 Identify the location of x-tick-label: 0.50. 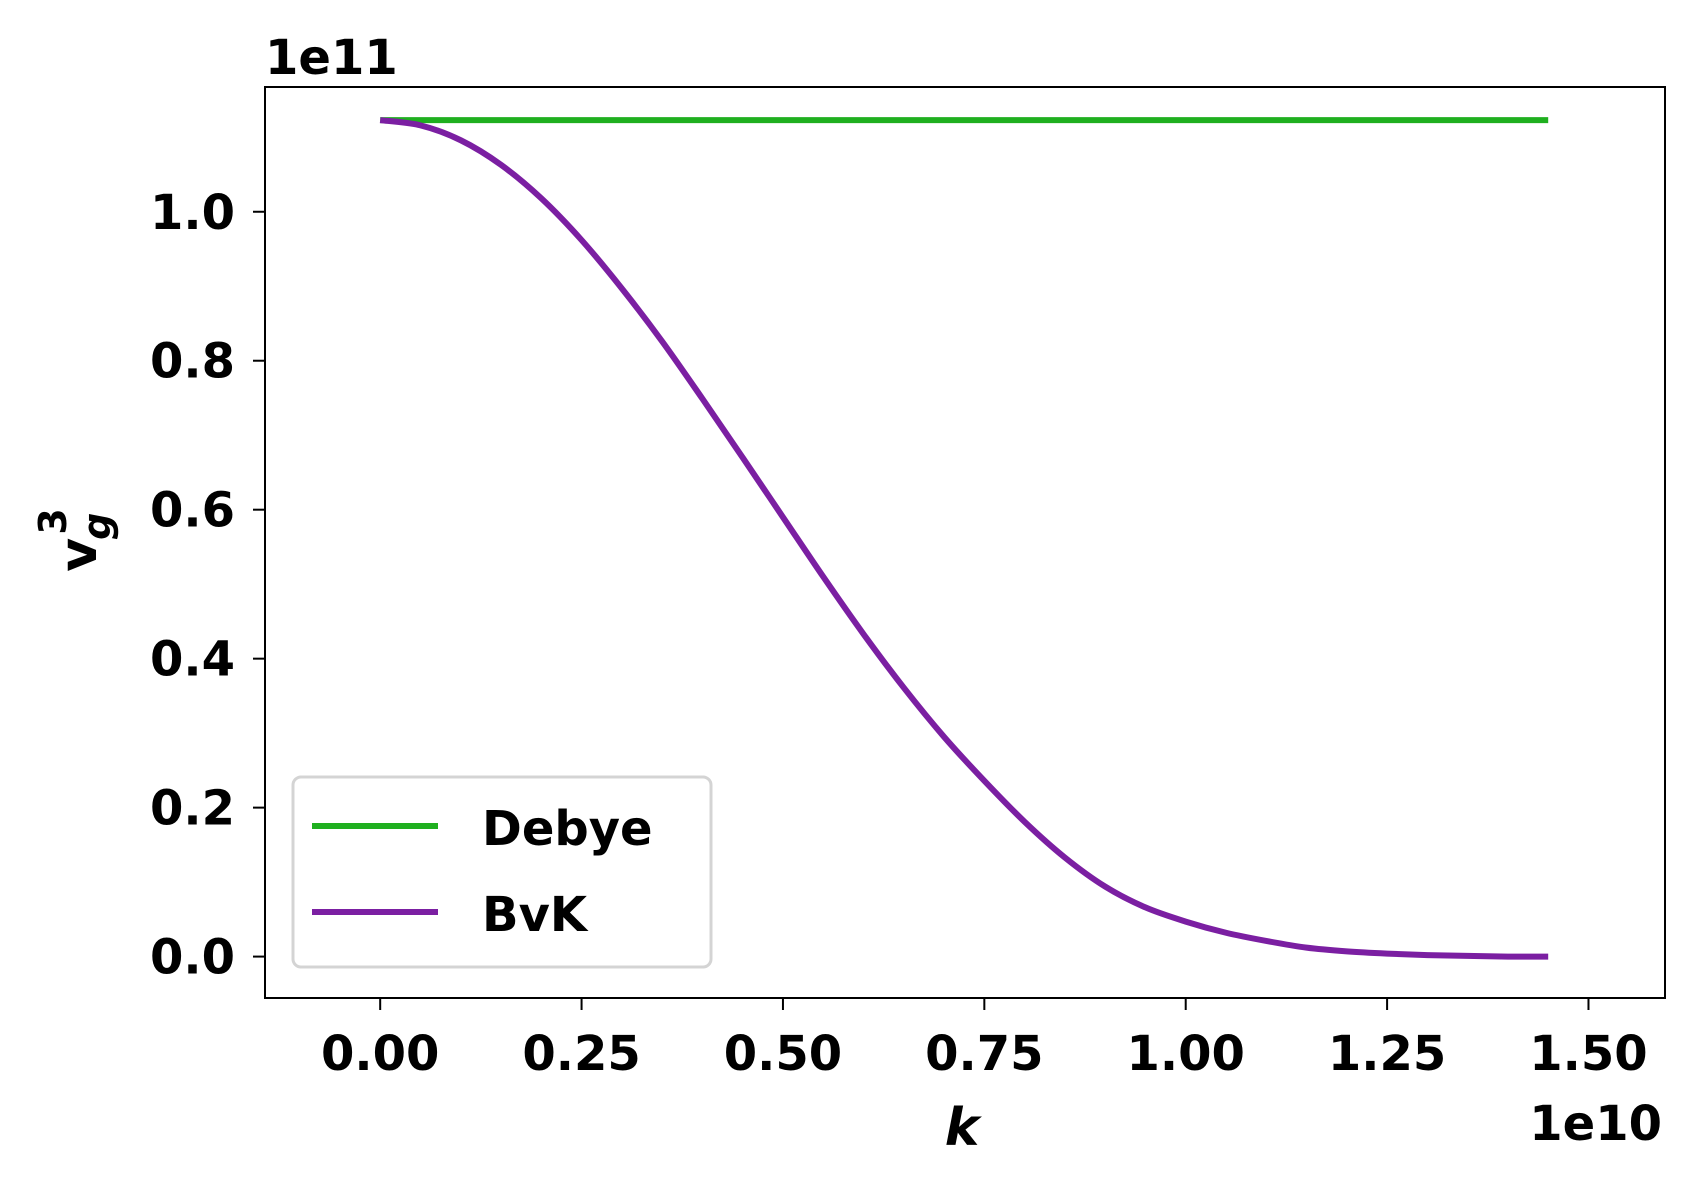
(783, 1054).